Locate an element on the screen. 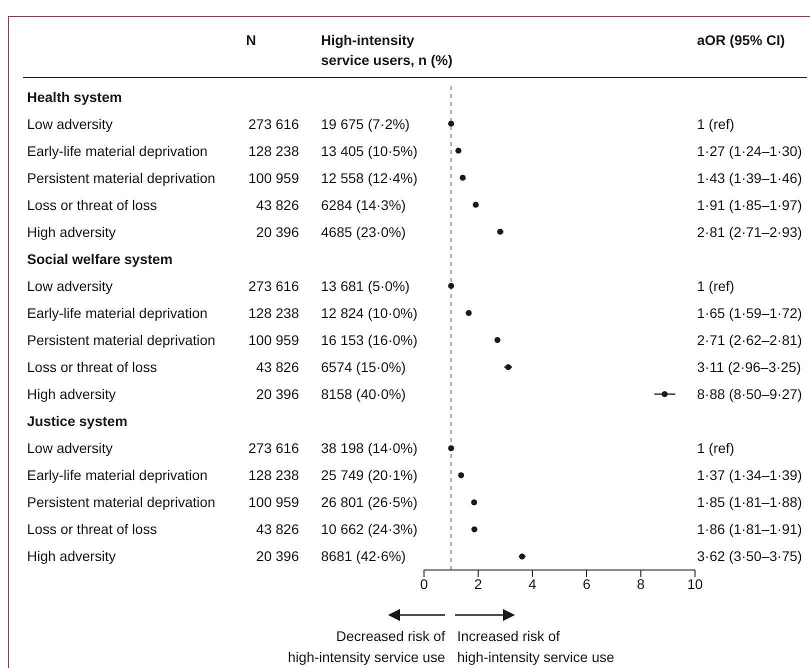  data-label: 6284 (14·3%) is located at coordinates (363, 205).